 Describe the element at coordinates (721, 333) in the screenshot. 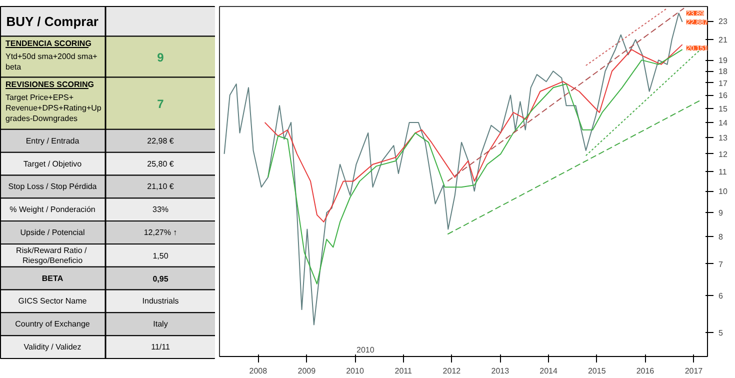

I see `y-tick-label: 5` at that location.